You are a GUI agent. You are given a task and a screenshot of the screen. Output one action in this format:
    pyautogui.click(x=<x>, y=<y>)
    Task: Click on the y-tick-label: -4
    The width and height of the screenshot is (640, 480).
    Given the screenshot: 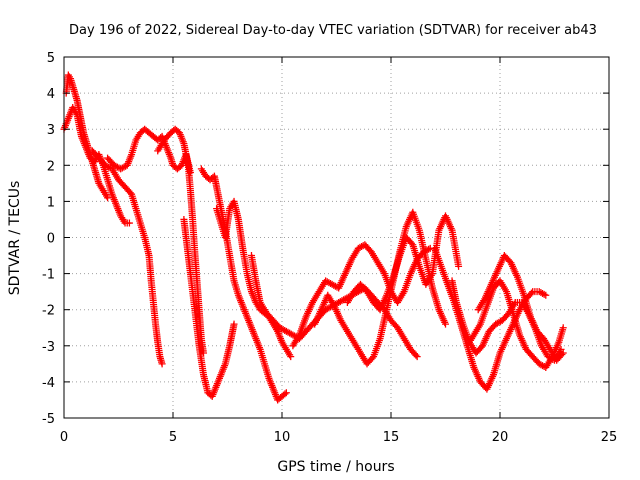 What is the action you would take?
    pyautogui.click(x=48, y=383)
    